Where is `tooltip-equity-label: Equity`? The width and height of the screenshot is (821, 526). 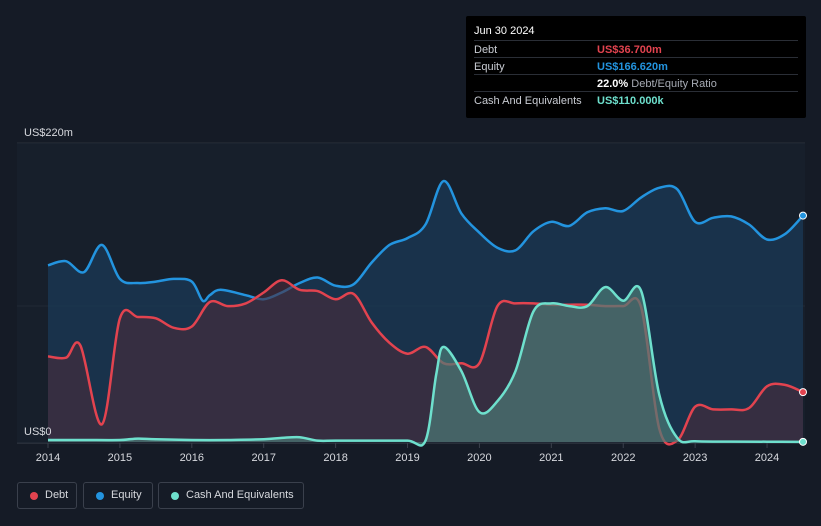 tooltip-equity-label: Equity is located at coordinates (489, 67).